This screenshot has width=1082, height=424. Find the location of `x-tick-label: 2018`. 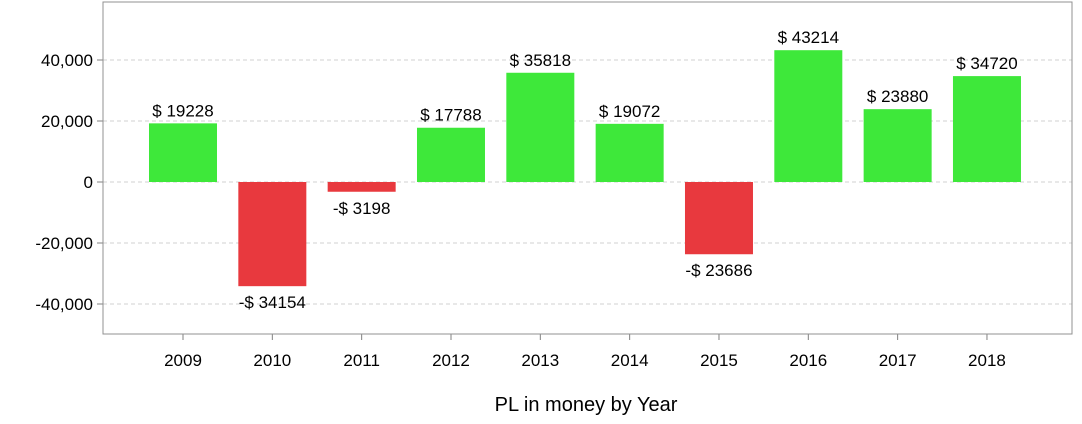

x-tick-label: 2018 is located at coordinates (987, 360).